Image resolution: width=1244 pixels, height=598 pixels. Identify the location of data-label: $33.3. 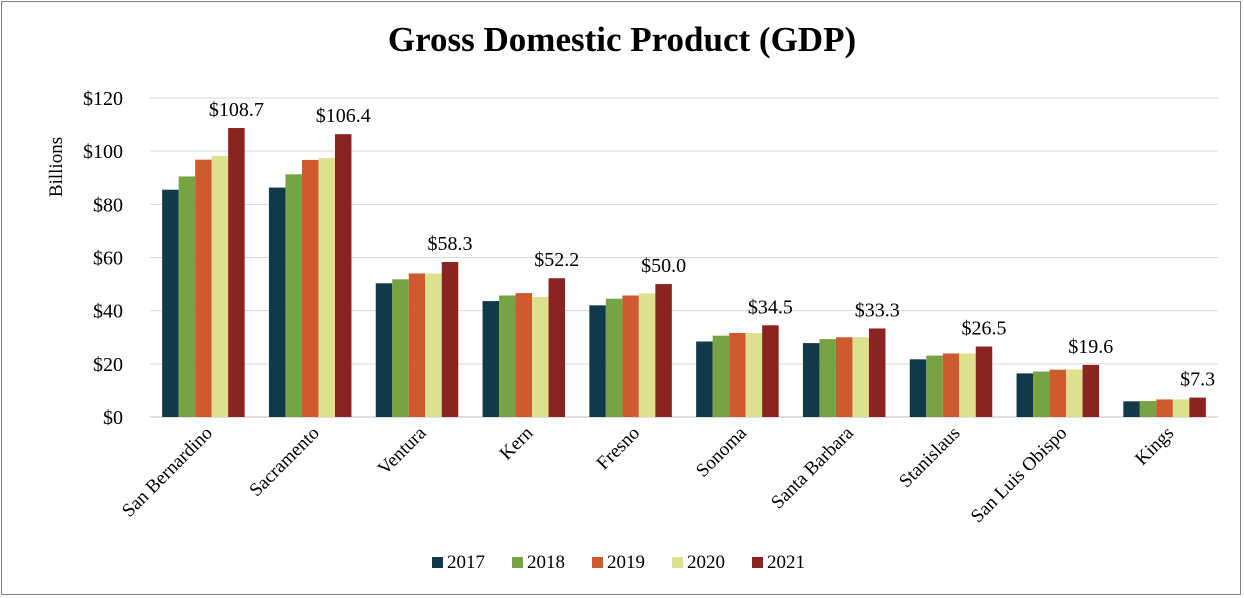
(877, 310).